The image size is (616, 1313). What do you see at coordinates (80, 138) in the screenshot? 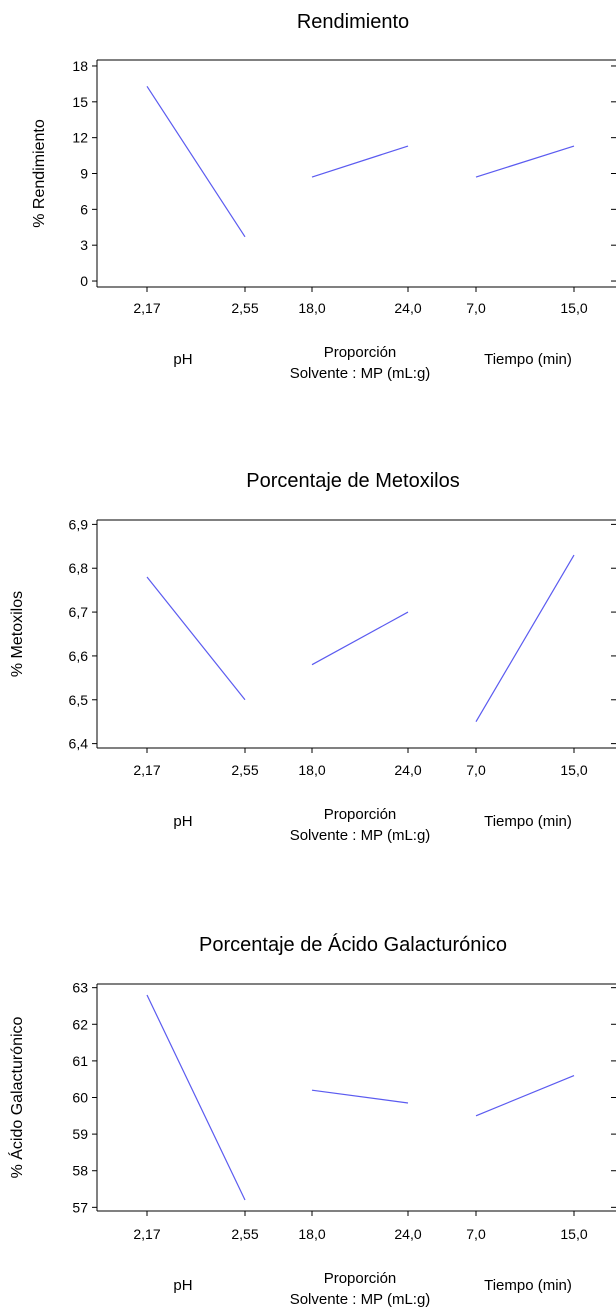
I see `y-tick-label: 12` at bounding box center [80, 138].